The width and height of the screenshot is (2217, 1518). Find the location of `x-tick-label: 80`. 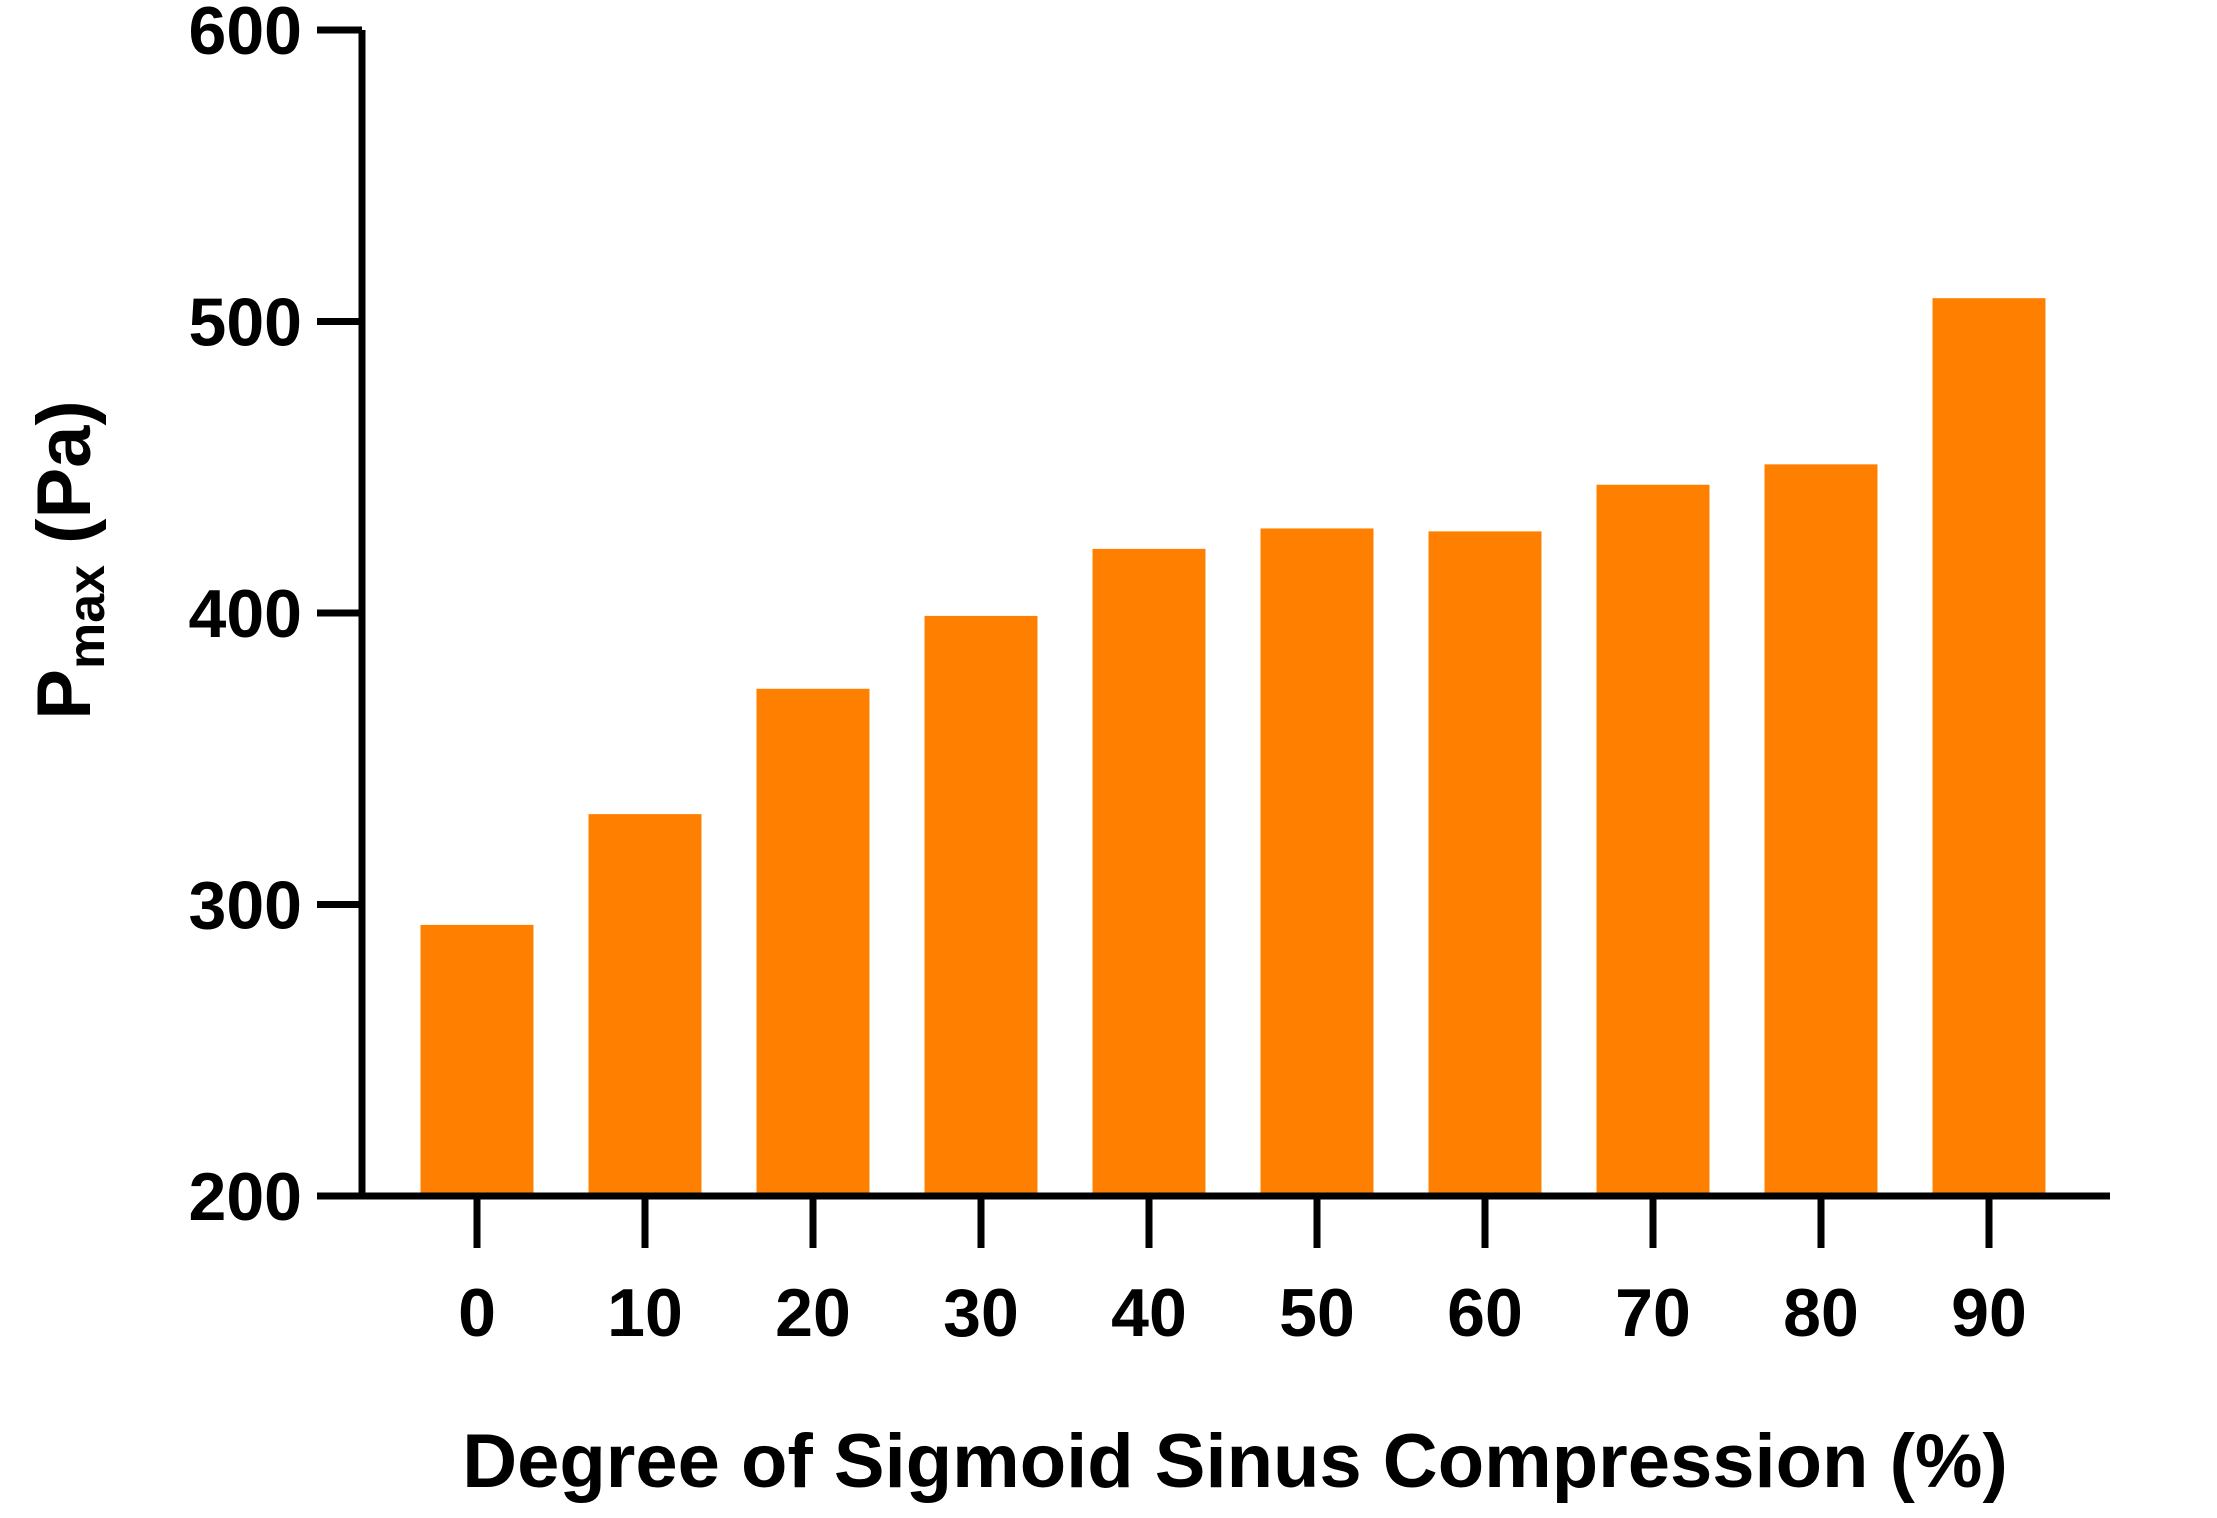

x-tick-label: 80 is located at coordinates (1821, 1313).